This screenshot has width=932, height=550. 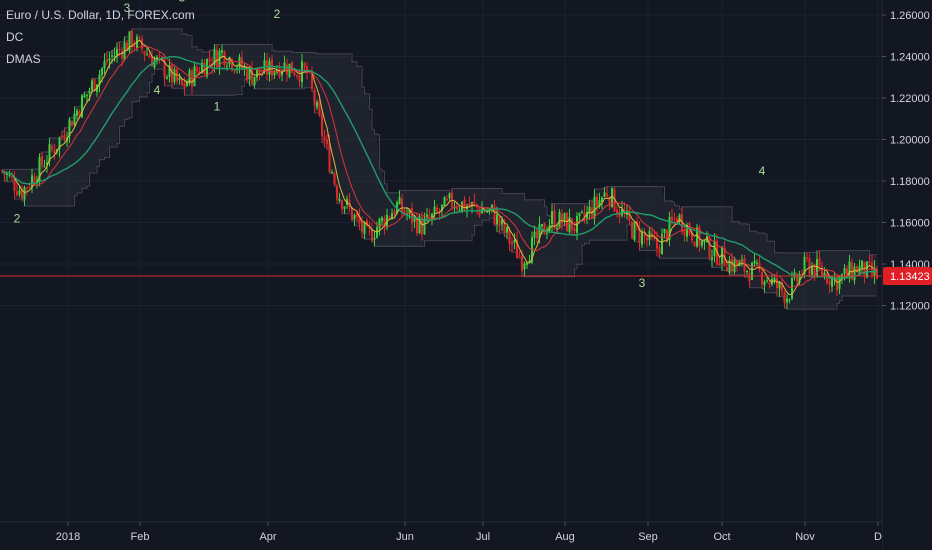 What do you see at coordinates (157, 90) in the screenshot?
I see `wave-label: 4` at bounding box center [157, 90].